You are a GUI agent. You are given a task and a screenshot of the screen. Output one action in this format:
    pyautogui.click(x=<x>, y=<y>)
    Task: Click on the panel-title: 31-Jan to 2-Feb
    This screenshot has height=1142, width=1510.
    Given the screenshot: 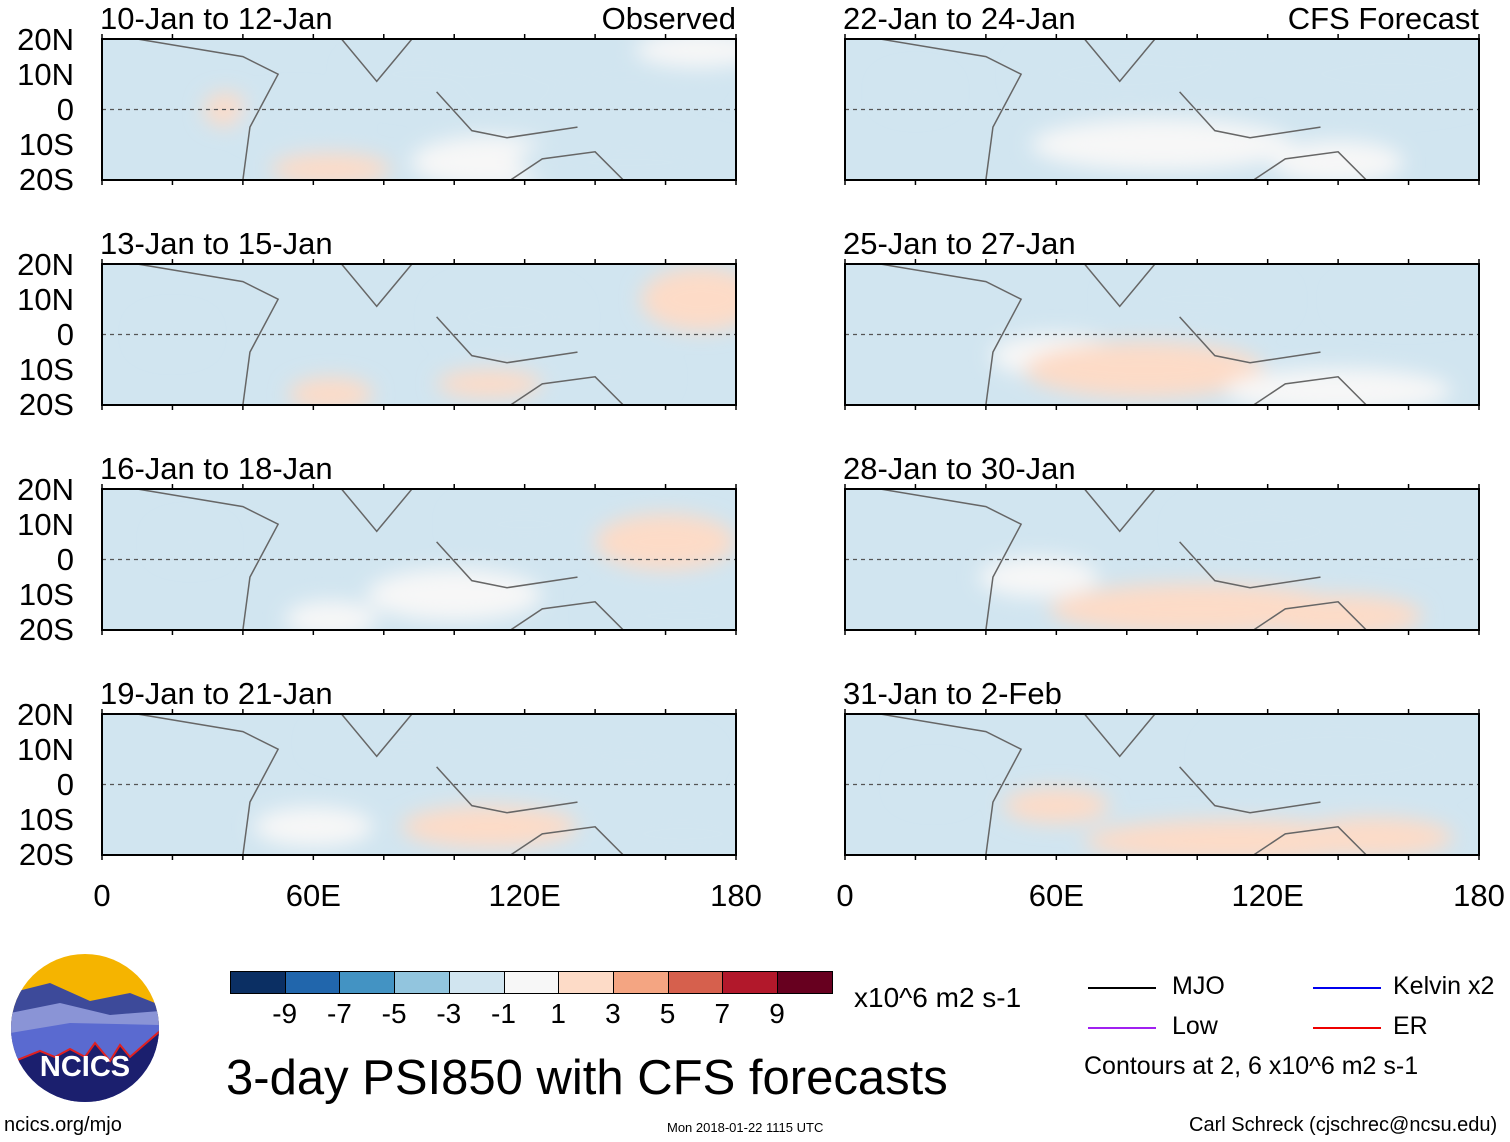 What is the action you would take?
    pyautogui.click(x=952, y=693)
    